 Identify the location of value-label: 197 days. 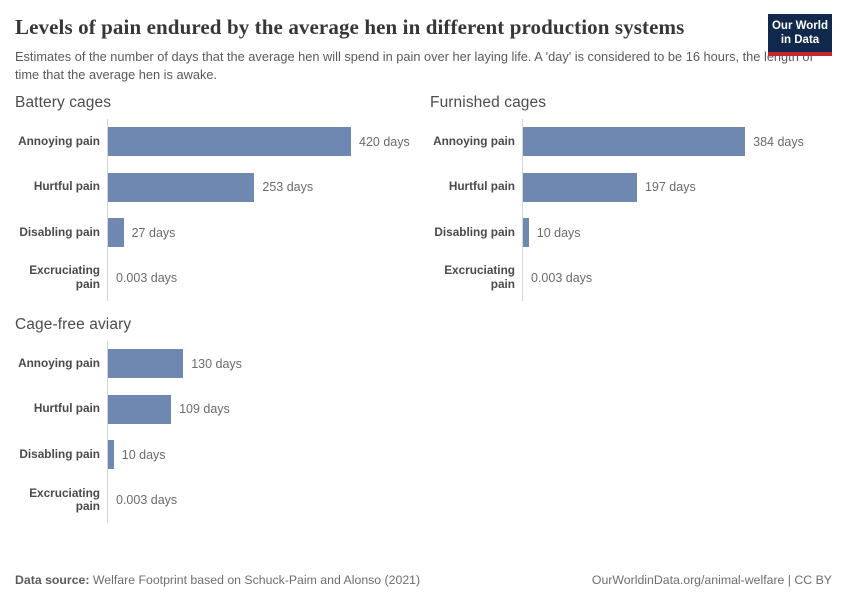
(670, 187).